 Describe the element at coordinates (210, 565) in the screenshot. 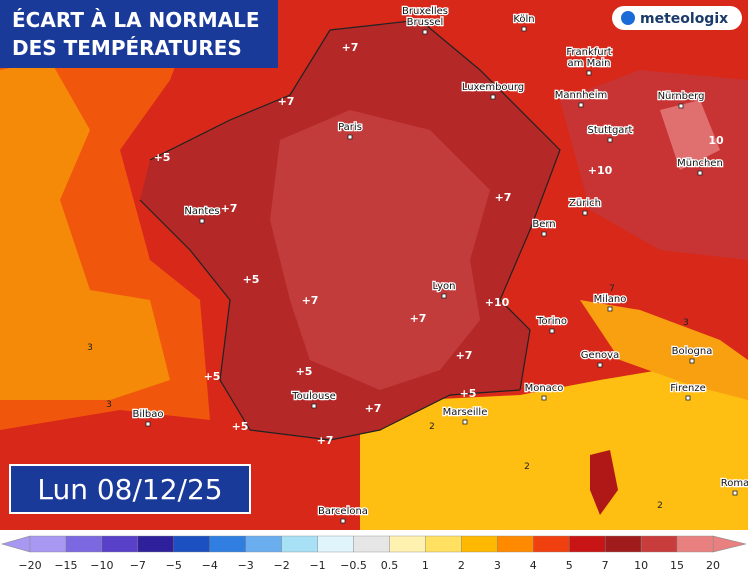

I see `legend-tick-label: −4` at that location.